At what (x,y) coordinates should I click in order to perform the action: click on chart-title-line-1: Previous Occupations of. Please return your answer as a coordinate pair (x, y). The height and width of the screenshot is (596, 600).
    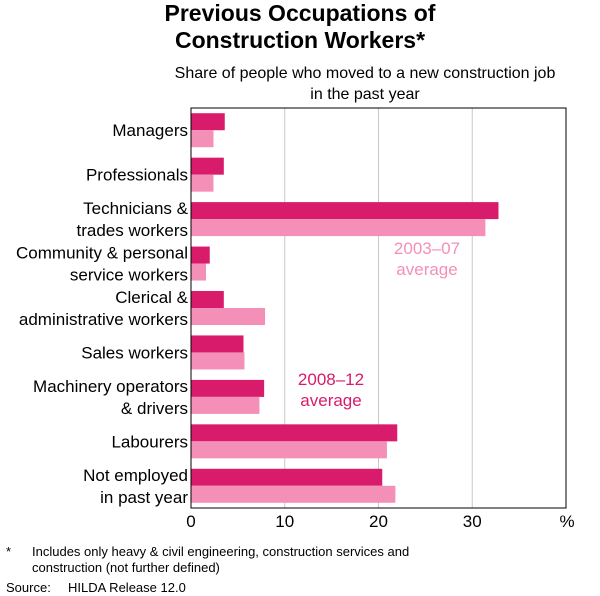
    Looking at the image, I should click on (300, 13).